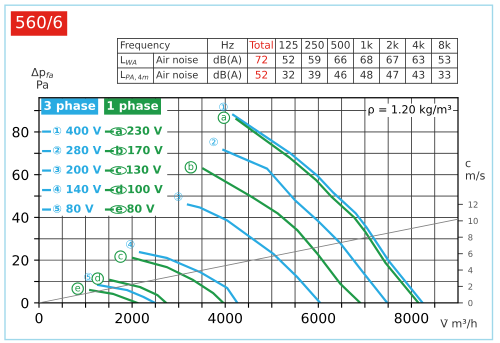 The height and width of the screenshot is (343, 500). I want to click on text: 66, so click(340, 60).